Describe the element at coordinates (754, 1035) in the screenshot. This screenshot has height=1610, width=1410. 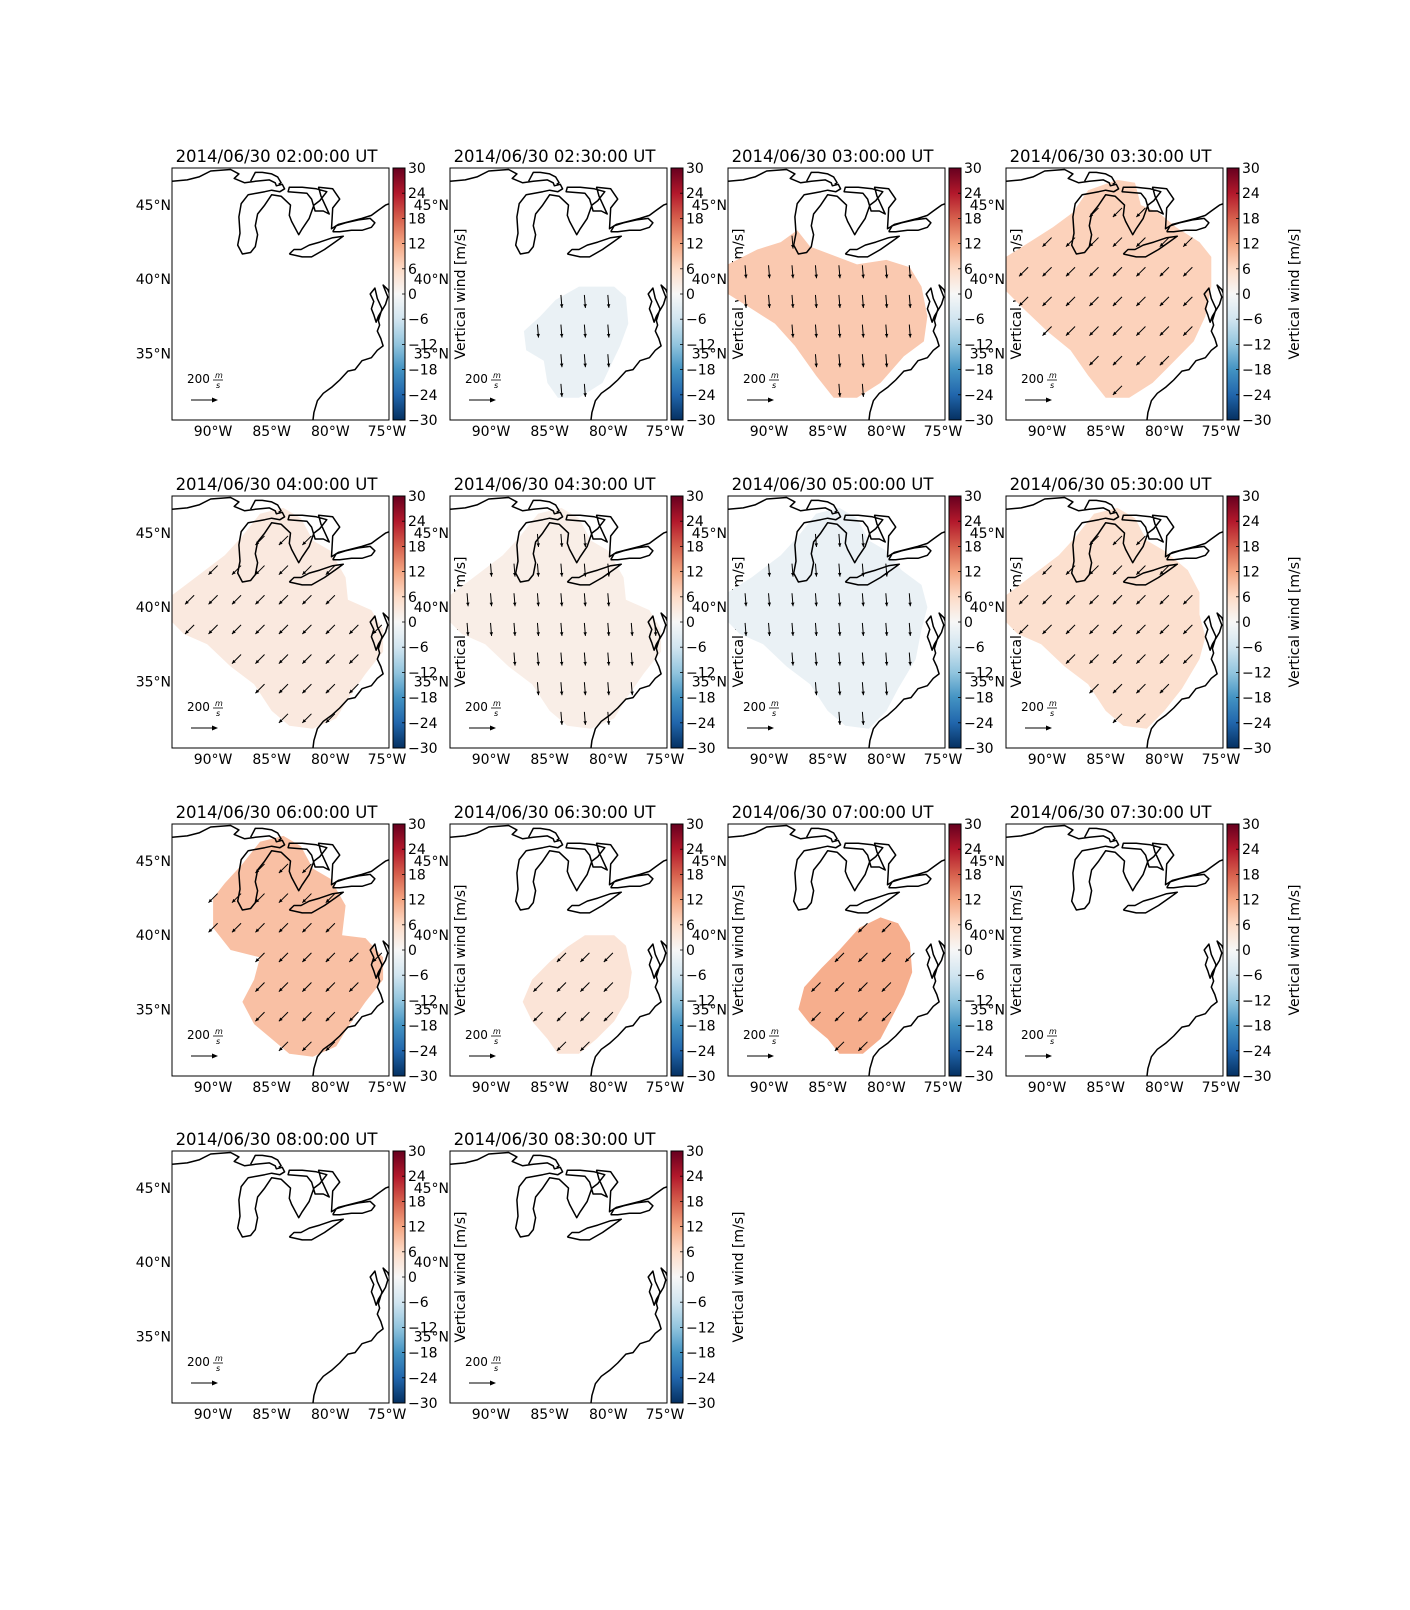
I see `quiver-key-label: 200` at that location.